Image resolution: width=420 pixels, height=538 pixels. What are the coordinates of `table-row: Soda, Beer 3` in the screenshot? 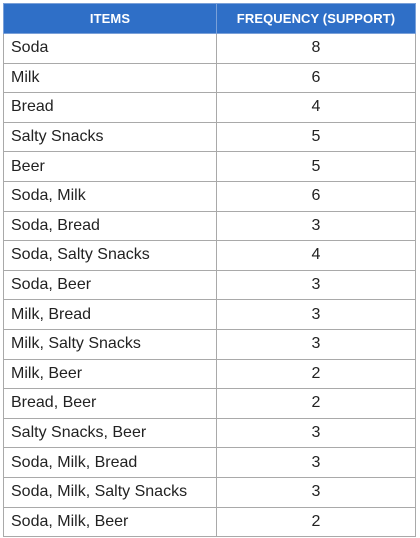 It's located at (209, 285).